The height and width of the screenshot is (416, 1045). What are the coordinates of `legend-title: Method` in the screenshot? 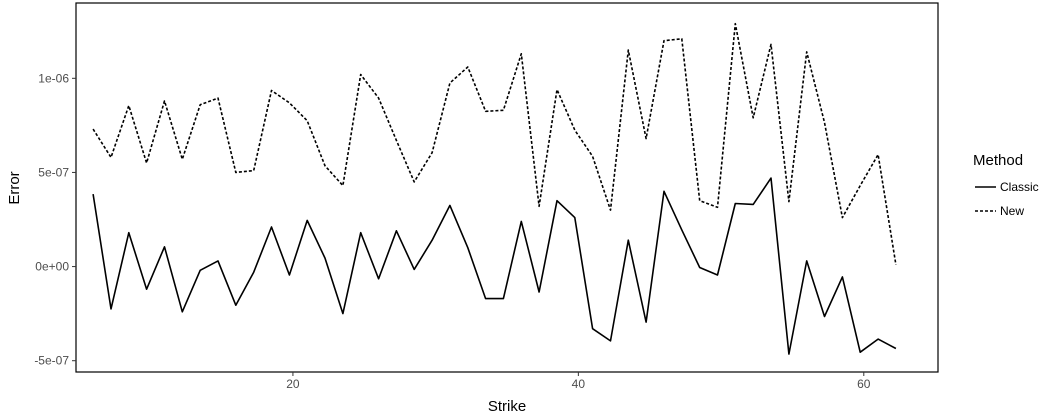 It's located at (998, 160).